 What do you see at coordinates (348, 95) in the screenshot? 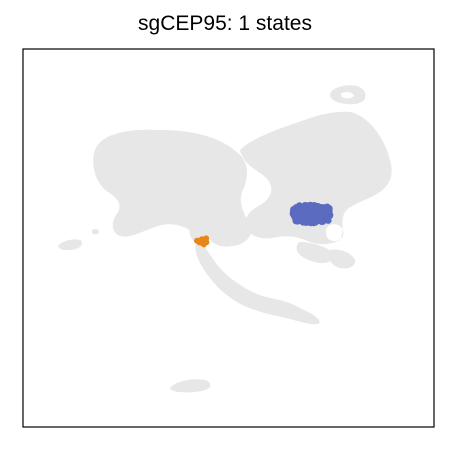
I see `background-cell-island-top-right` at bounding box center [348, 95].